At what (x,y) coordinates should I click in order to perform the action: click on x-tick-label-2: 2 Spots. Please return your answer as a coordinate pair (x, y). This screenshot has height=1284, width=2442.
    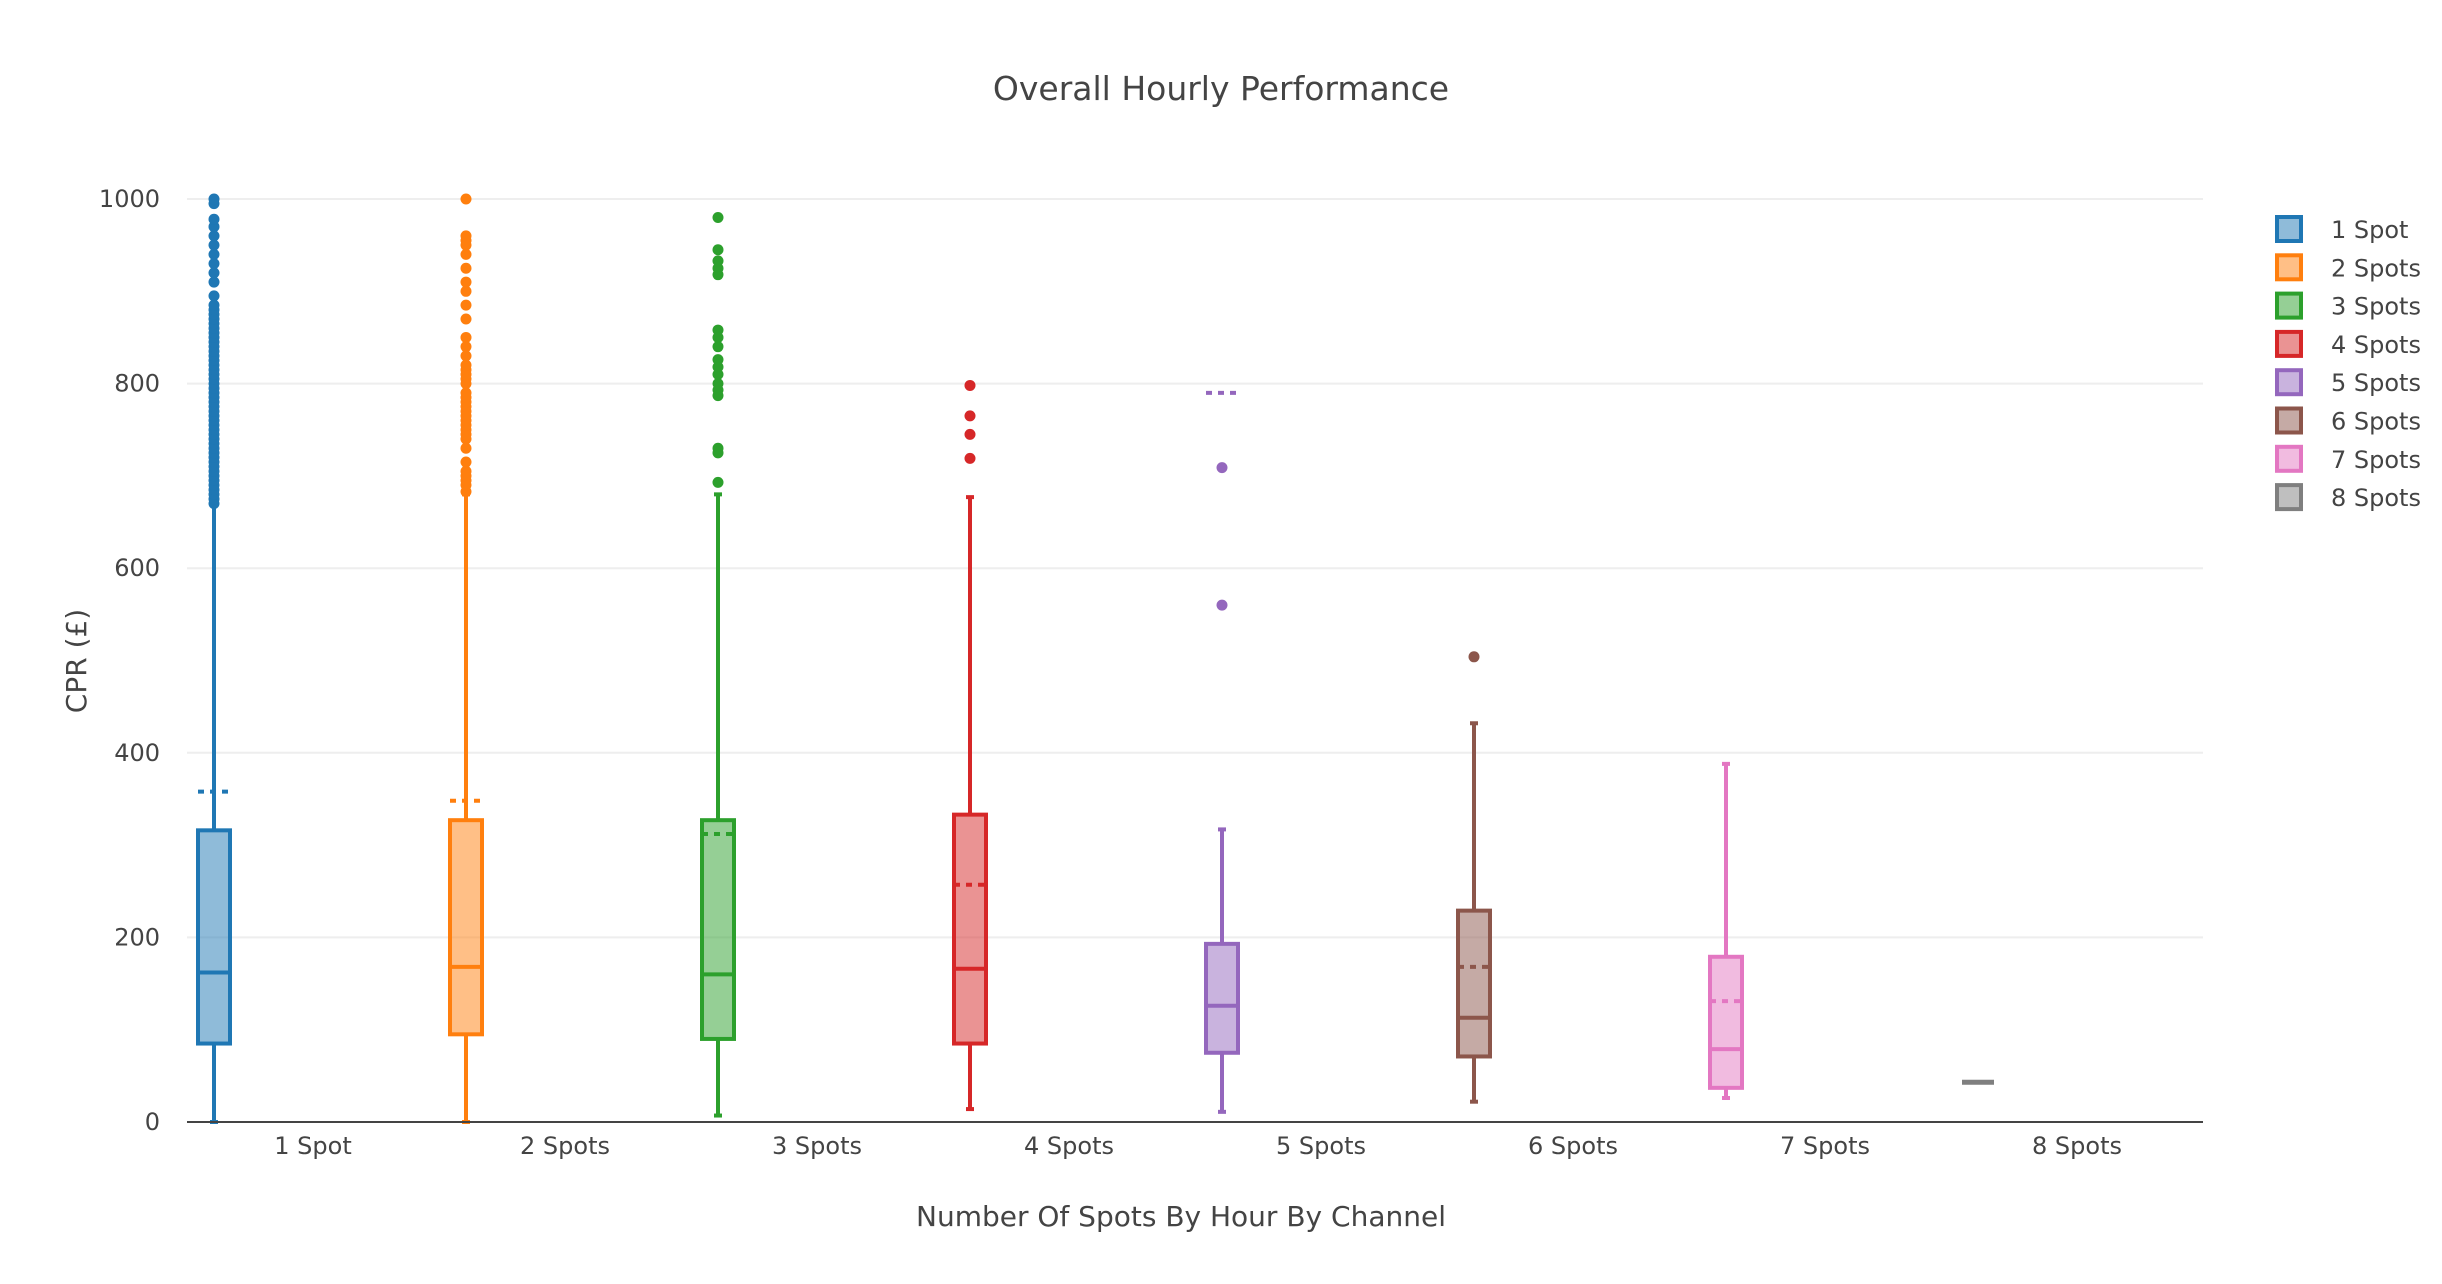
    Looking at the image, I should click on (565, 1146).